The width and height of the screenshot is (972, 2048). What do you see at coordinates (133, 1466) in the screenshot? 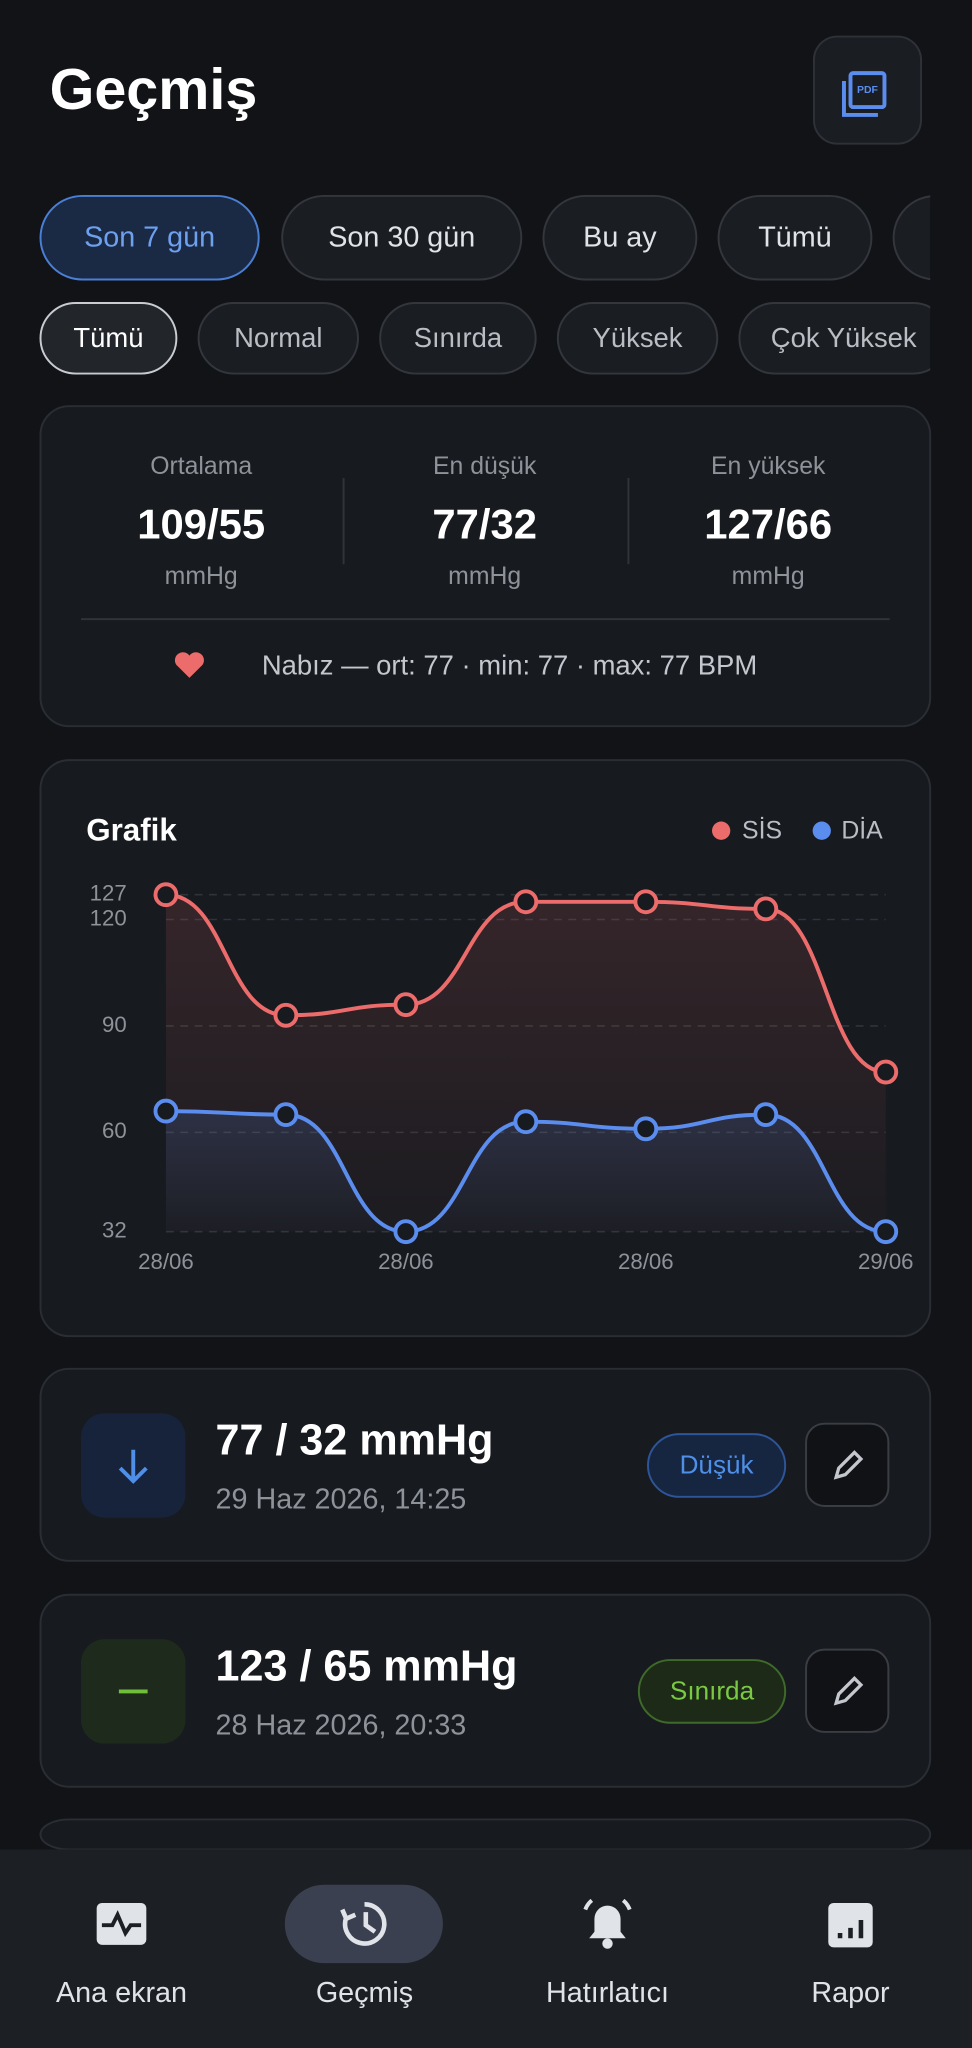
I see `status-icon` at bounding box center [133, 1466].